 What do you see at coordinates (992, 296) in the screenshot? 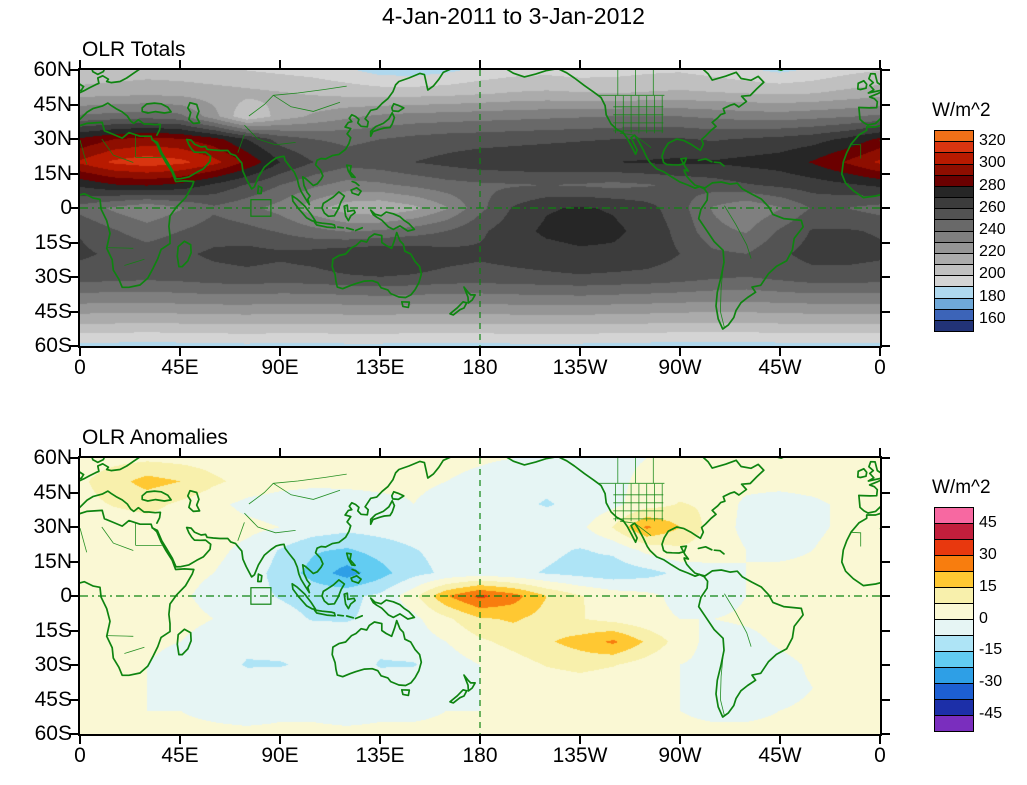
I see `colorbar-tick-label: 180` at bounding box center [992, 296].